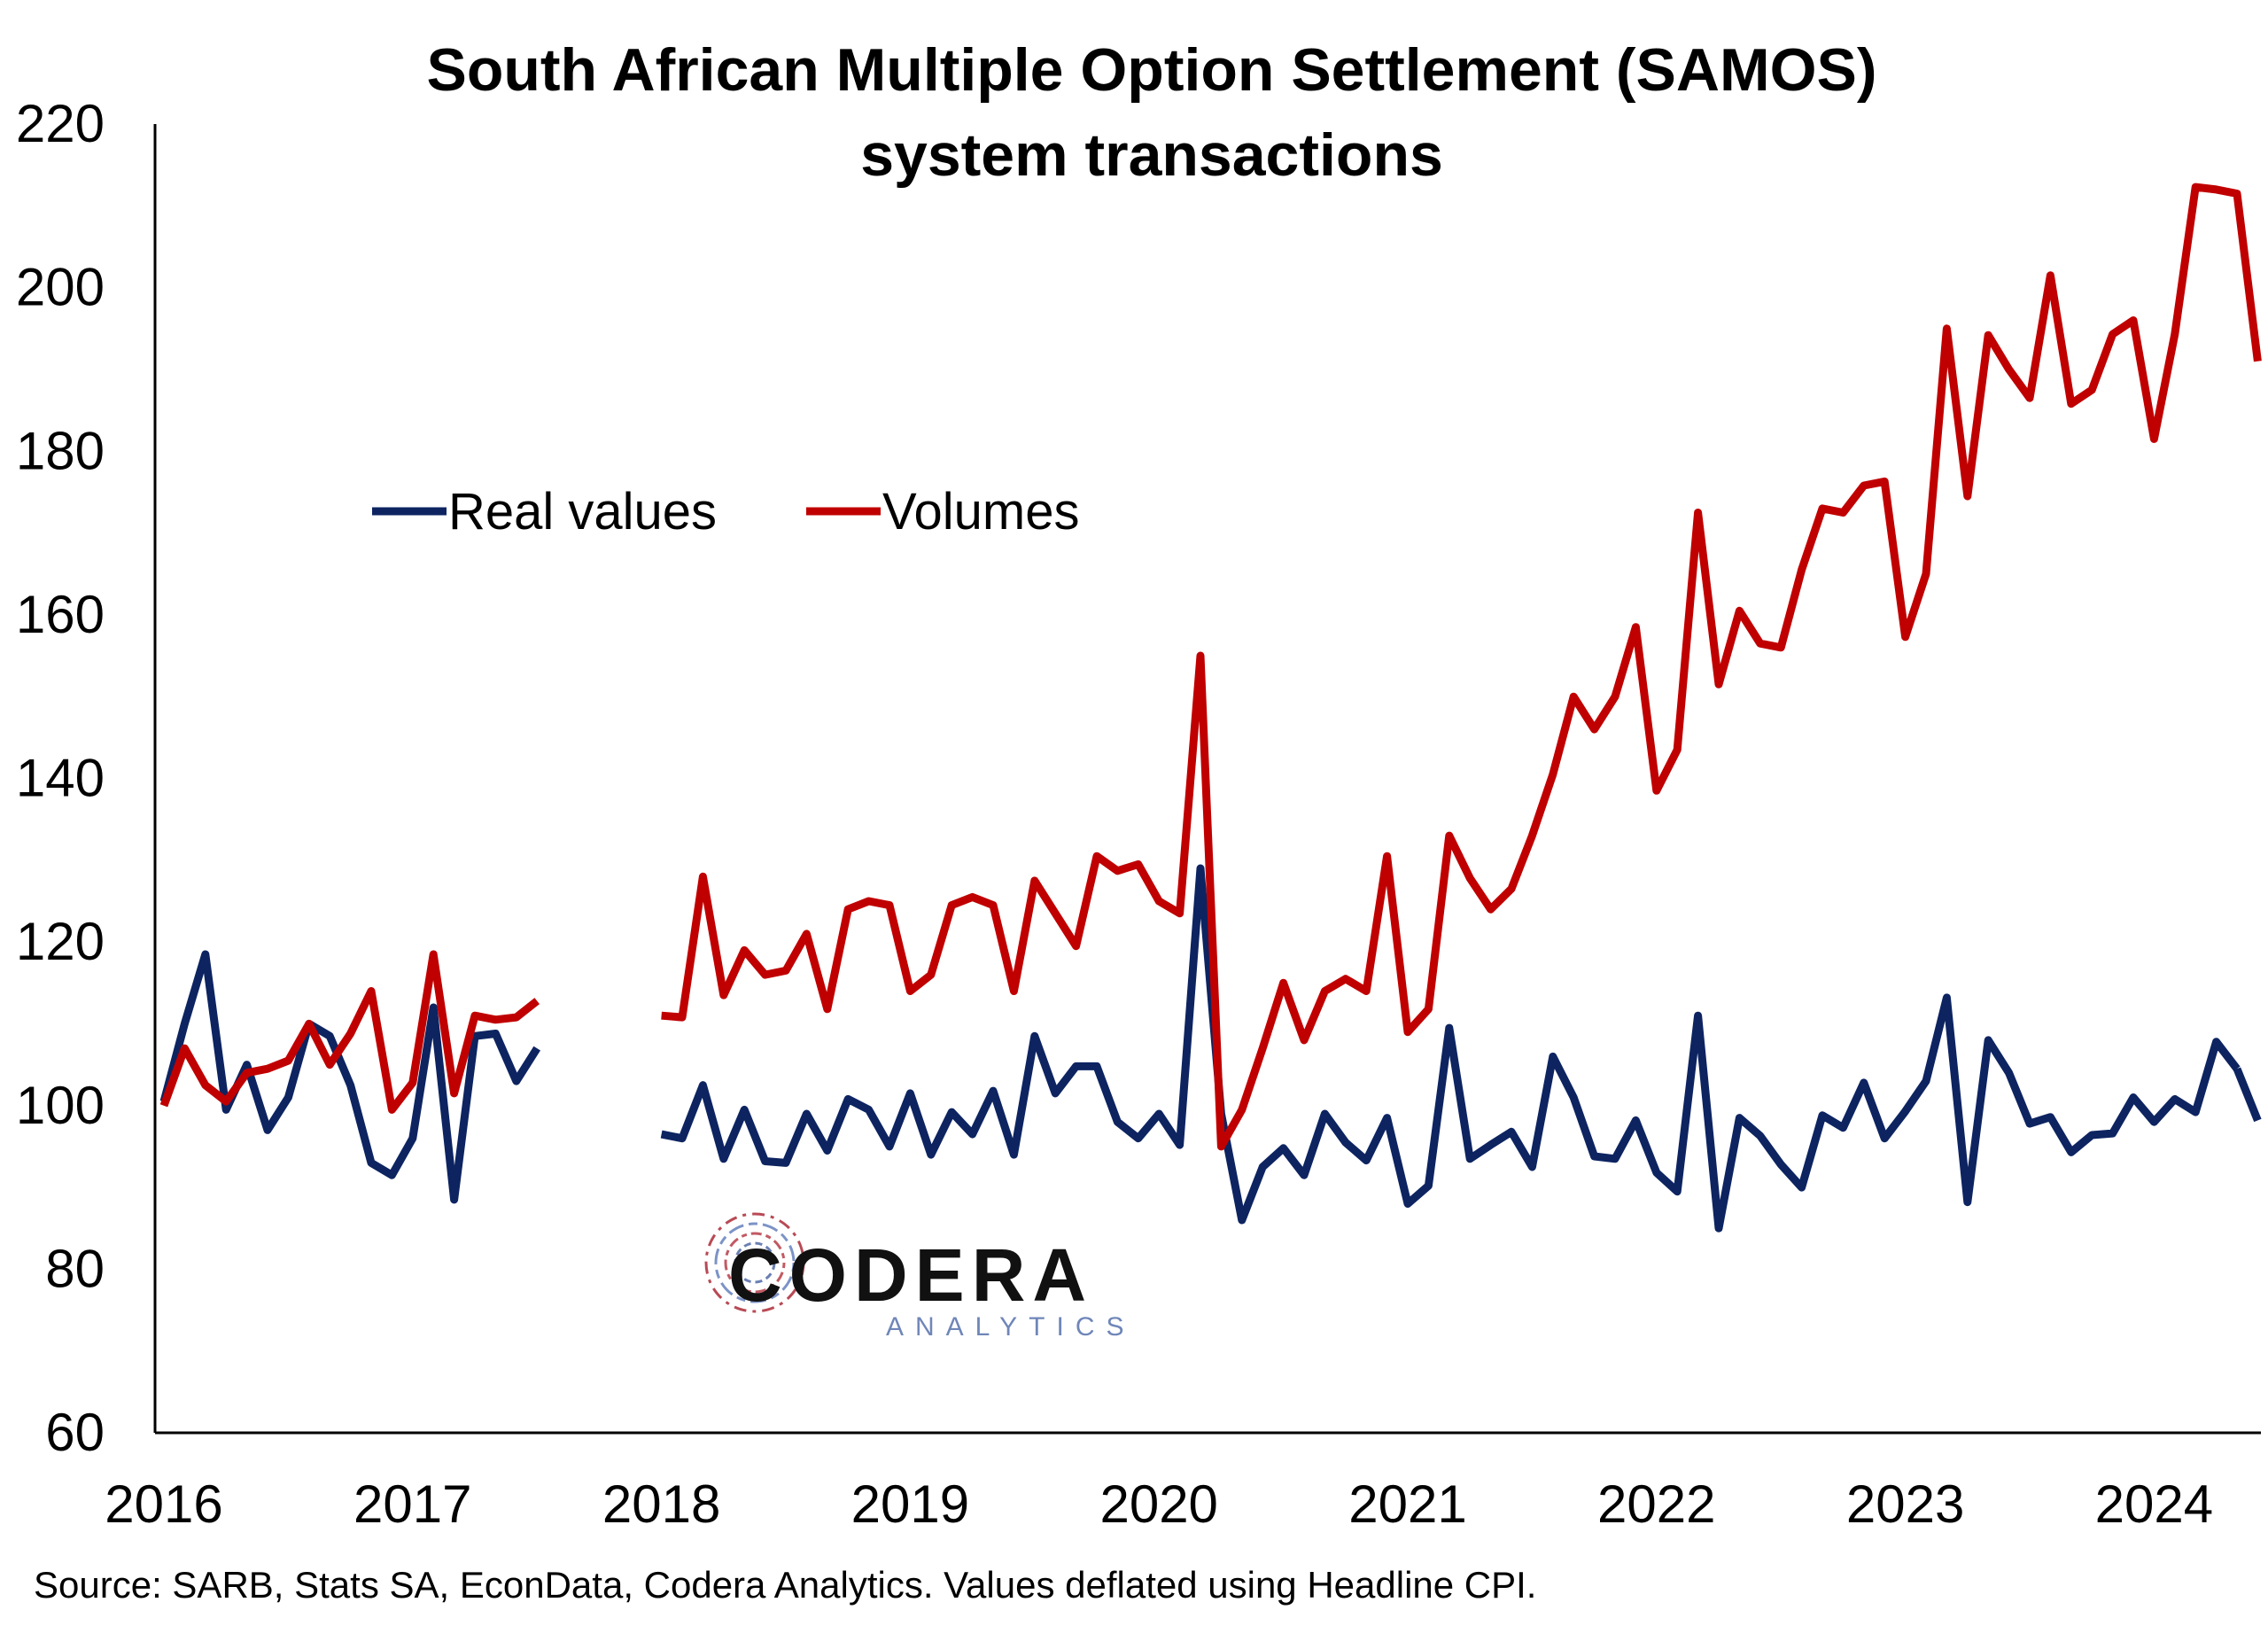  What do you see at coordinates (582, 512) in the screenshot?
I see `legend-label-real-values: Real values` at bounding box center [582, 512].